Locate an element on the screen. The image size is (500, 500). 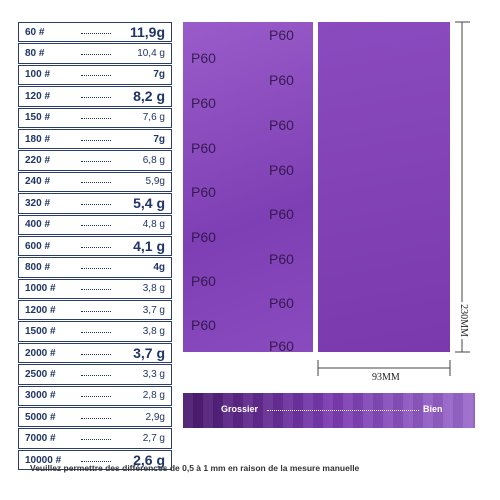
weight-row: 2000 # 3,7 g is located at coordinates (95, 353).